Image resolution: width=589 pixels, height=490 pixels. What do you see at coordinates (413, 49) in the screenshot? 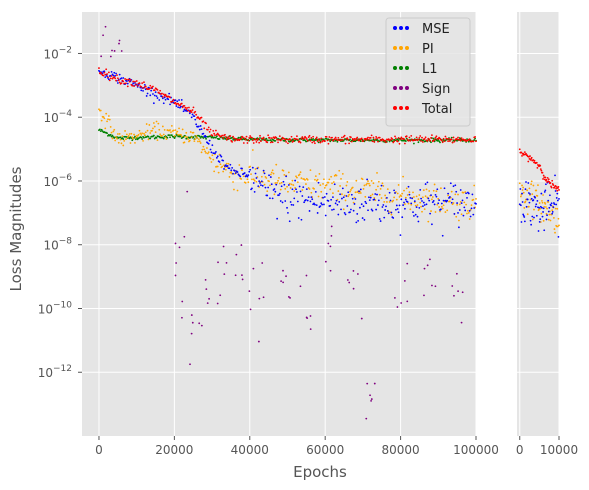
I see `legend-item-pi: PI` at bounding box center [413, 49].